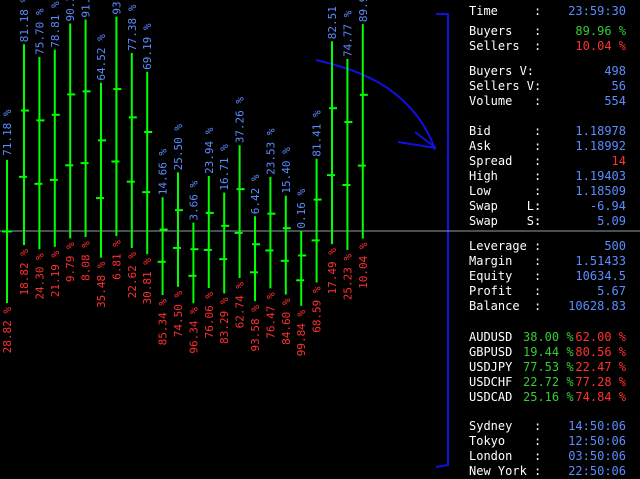  What do you see at coordinates (70, 262) in the screenshot?
I see `sellers-percent-label: 9.79 %` at bounding box center [70, 262].